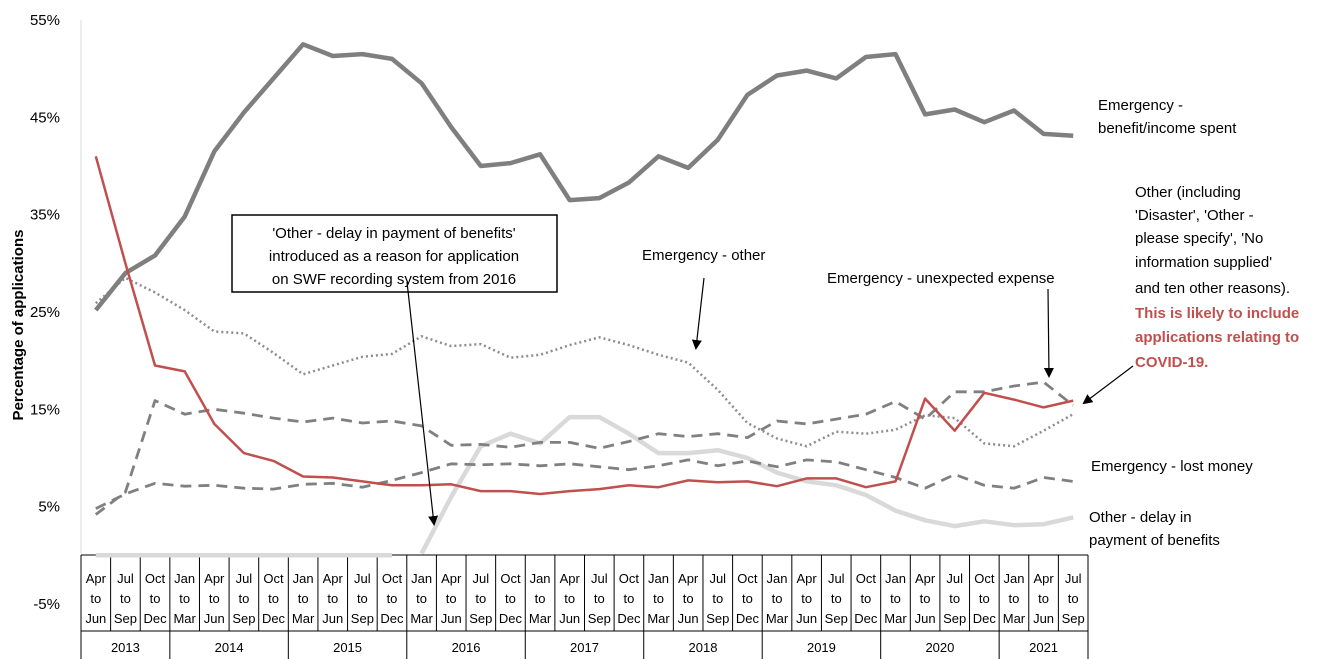  Describe the element at coordinates (45, 215) in the screenshot. I see `y-tick-label: 35%` at that location.